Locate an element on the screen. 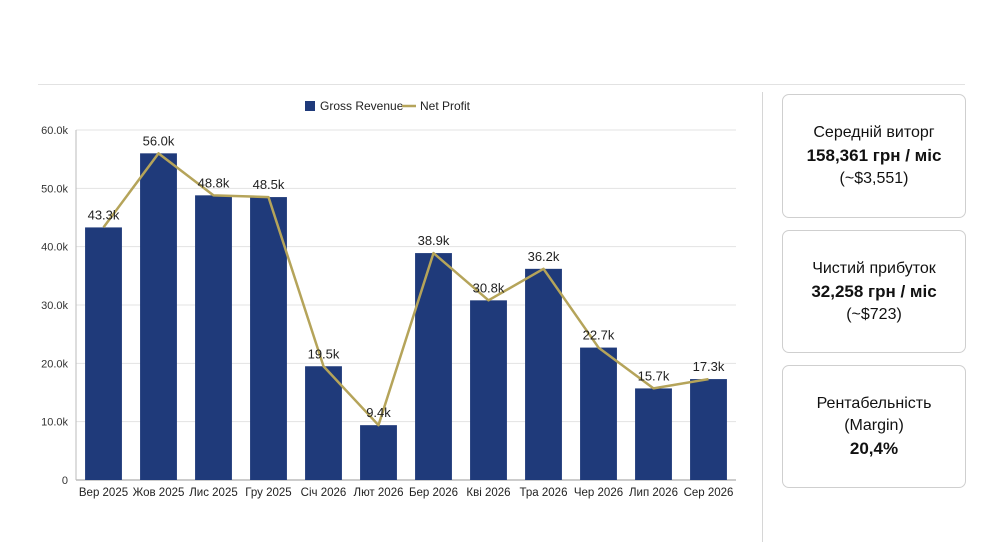 The width and height of the screenshot is (1000, 558). data-label: 30.8k is located at coordinates (489, 287).